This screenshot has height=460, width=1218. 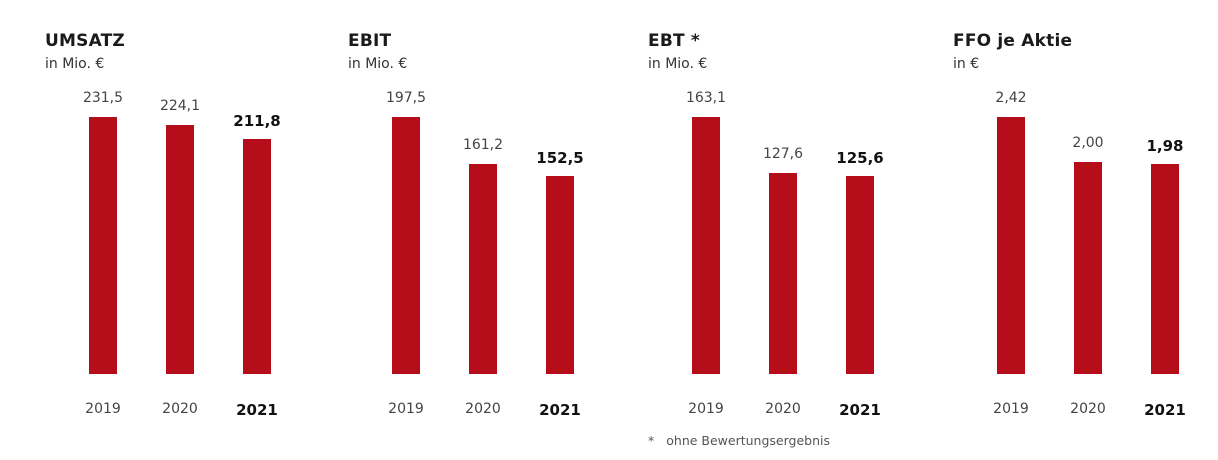 What do you see at coordinates (1013, 41) in the screenshot?
I see `chart-title: FFO je Aktie` at bounding box center [1013, 41].